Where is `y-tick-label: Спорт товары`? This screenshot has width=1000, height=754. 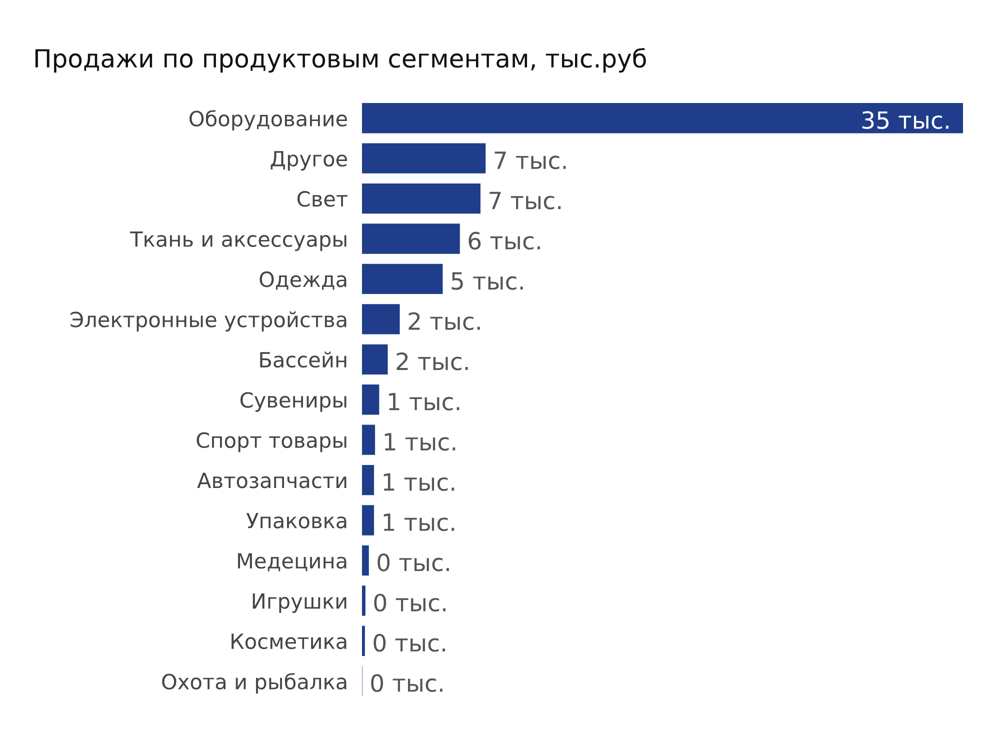
y-tick-label: Спорт товары is located at coordinates (271, 442).